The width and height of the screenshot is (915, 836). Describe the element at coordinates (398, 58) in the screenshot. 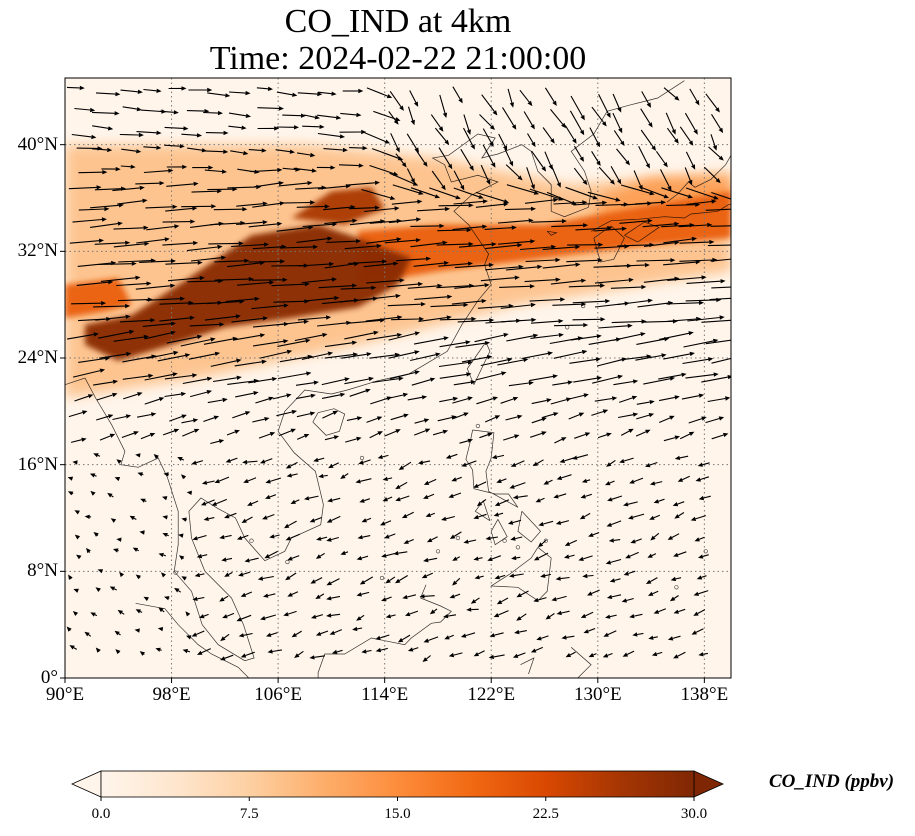

I see `plot-time: Time: 2024-02-22 21:00:00` at that location.